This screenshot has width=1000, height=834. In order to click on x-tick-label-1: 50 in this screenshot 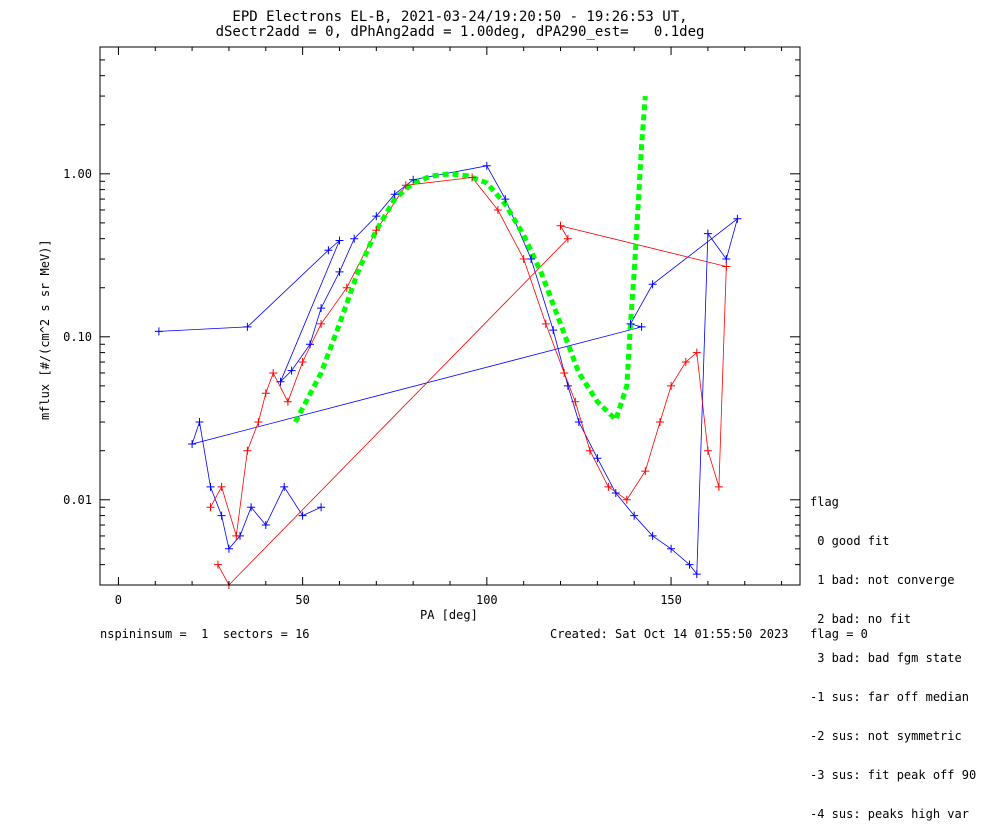, I will do `click(302, 600)`.